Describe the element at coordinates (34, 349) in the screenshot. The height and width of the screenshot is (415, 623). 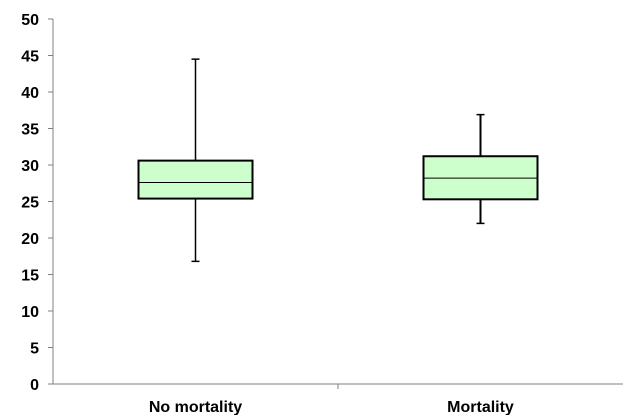
I see `y-tick-label: 5` at that location.